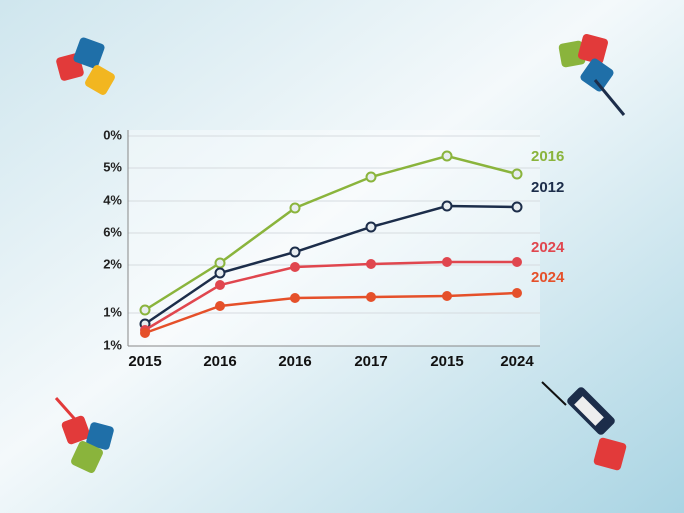 This screenshot has width=684, height=513. Describe the element at coordinates (517, 361) in the screenshot. I see `x-tick-label: 2024` at that location.